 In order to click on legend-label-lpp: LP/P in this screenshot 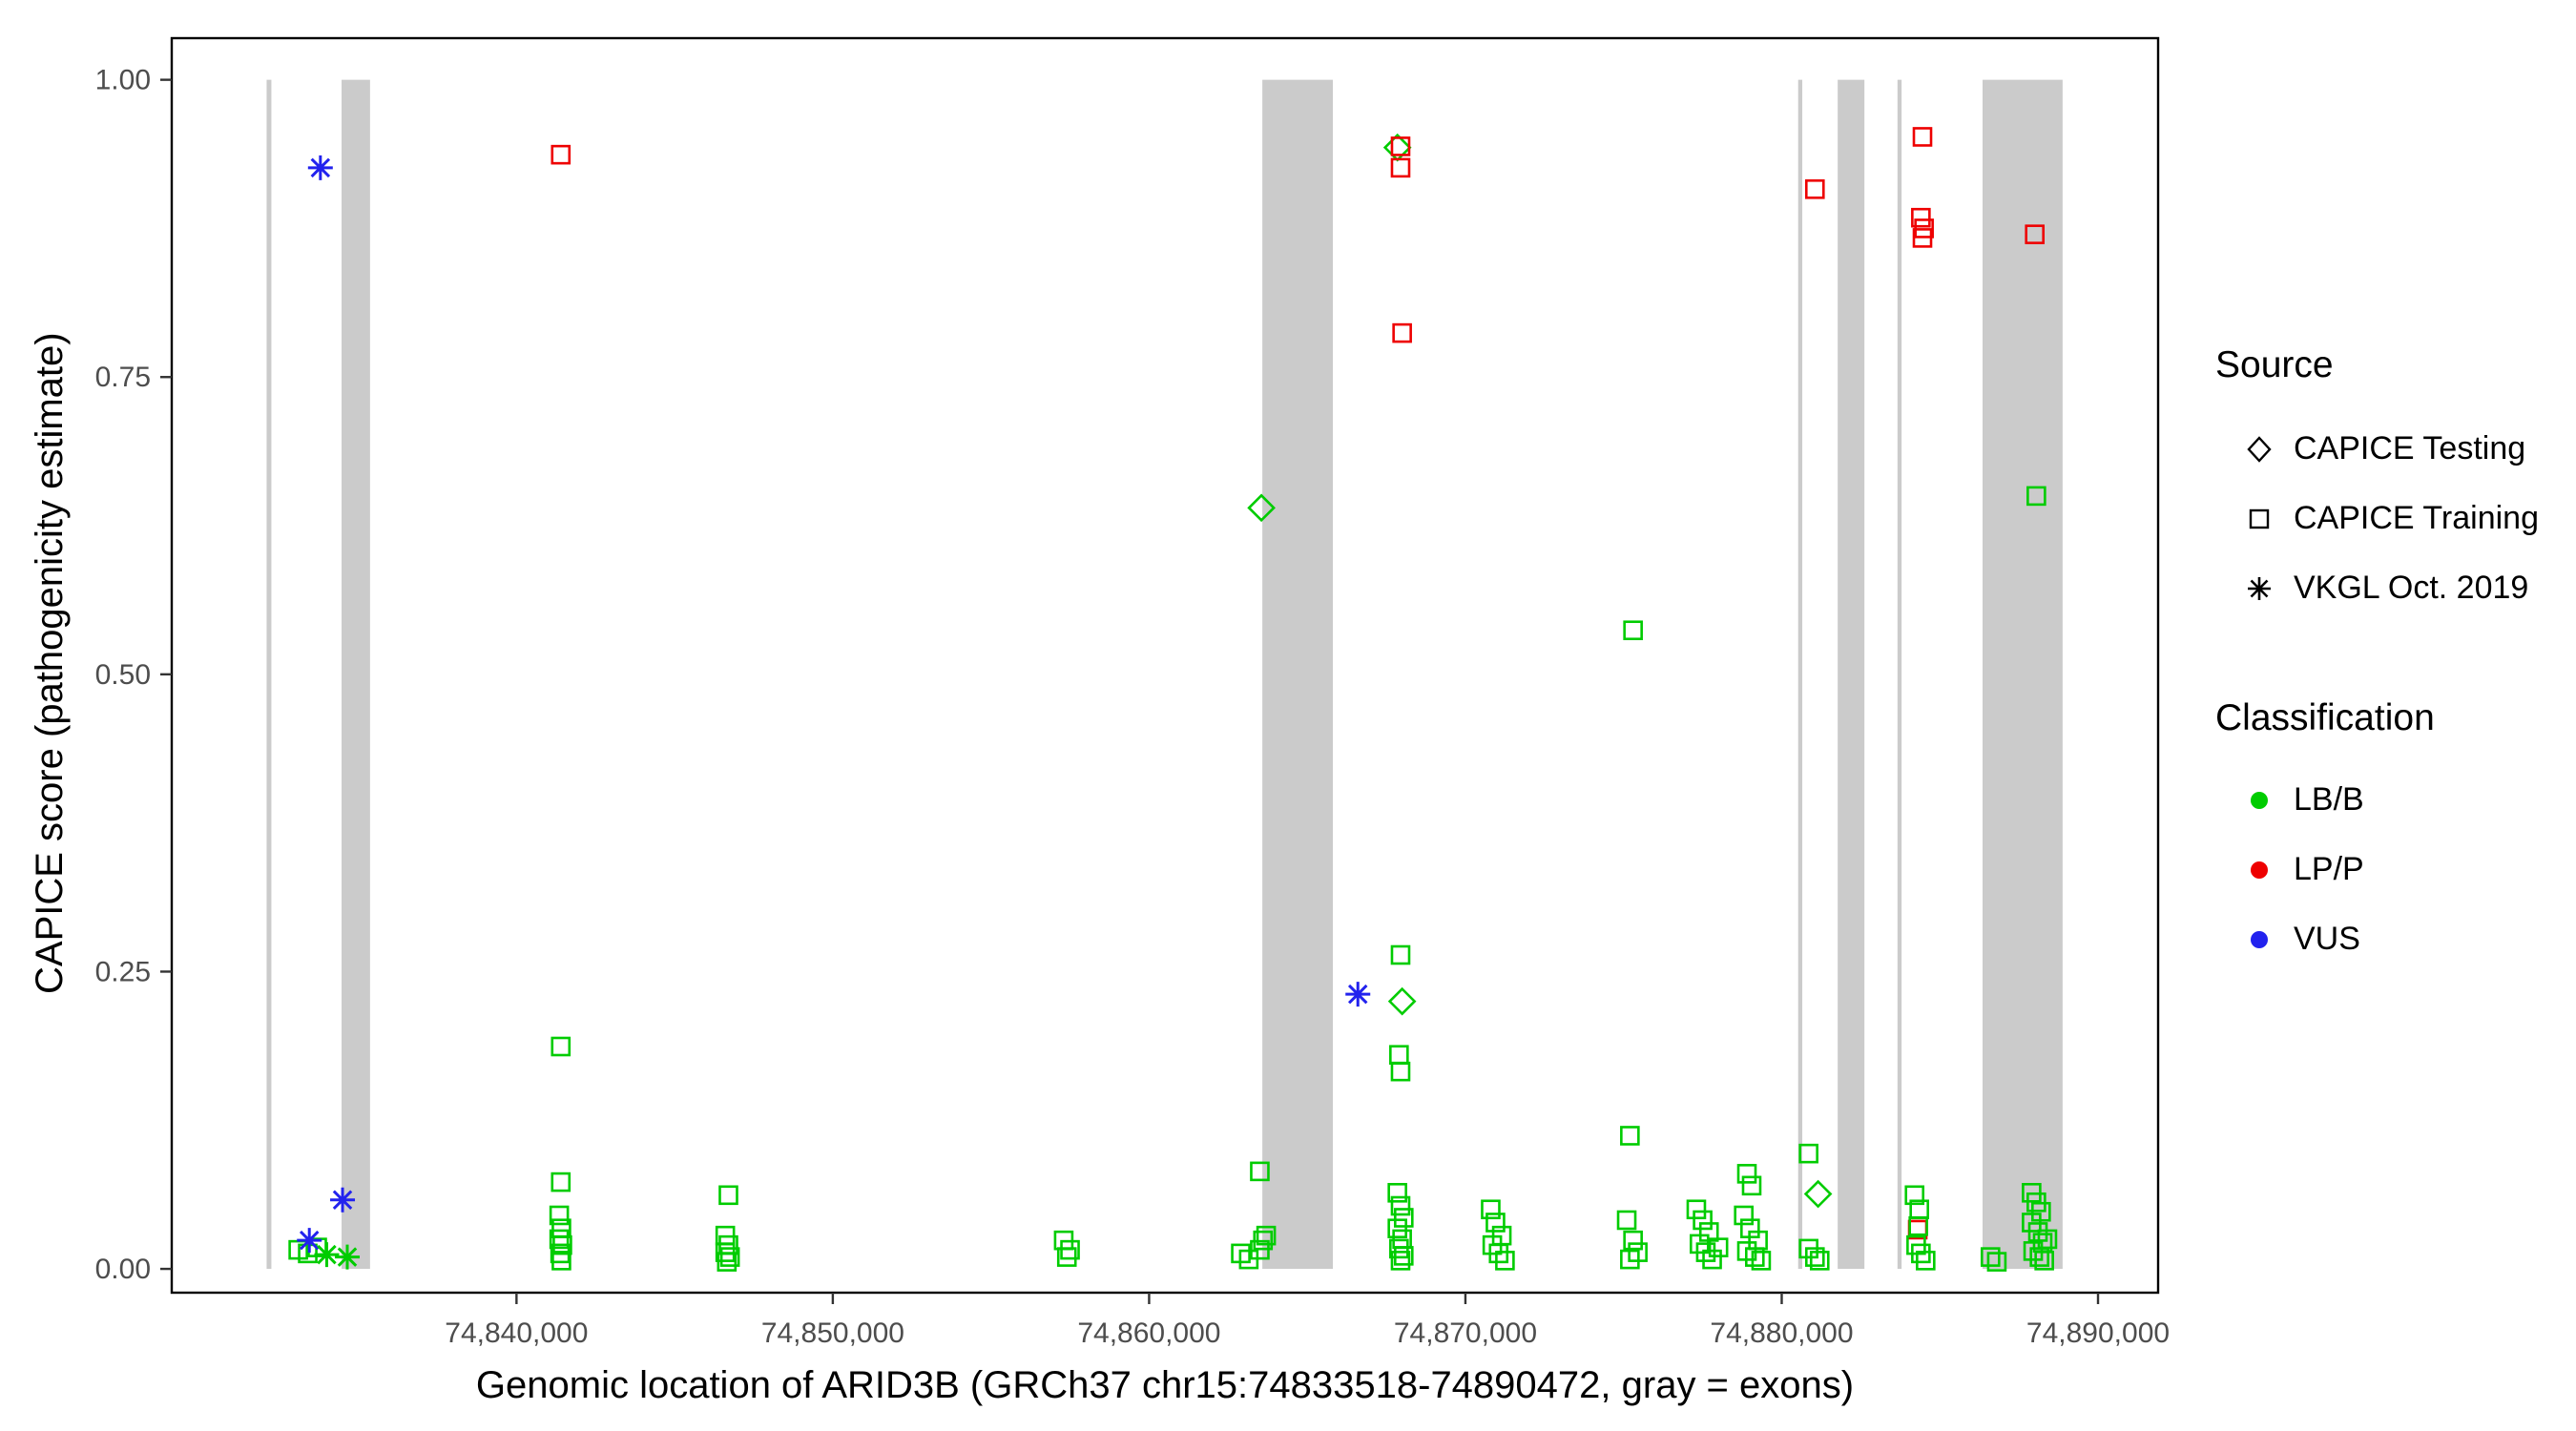, I will do `click(2329, 869)`.